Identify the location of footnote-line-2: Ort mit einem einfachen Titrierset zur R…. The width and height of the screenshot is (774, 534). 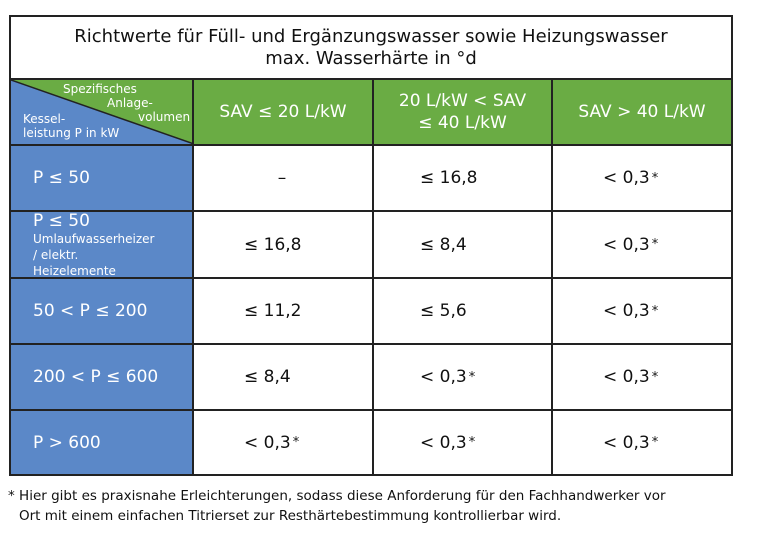
(290, 516).